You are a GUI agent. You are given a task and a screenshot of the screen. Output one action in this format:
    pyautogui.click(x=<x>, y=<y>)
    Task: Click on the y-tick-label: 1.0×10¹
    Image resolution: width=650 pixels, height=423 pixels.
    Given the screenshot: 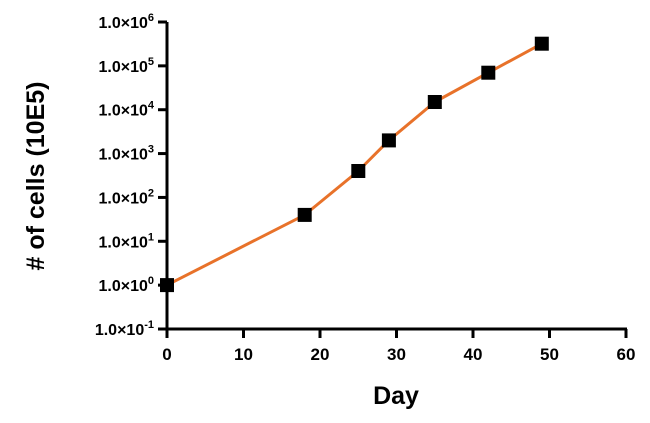 What is the action you would take?
    pyautogui.click(x=126, y=241)
    